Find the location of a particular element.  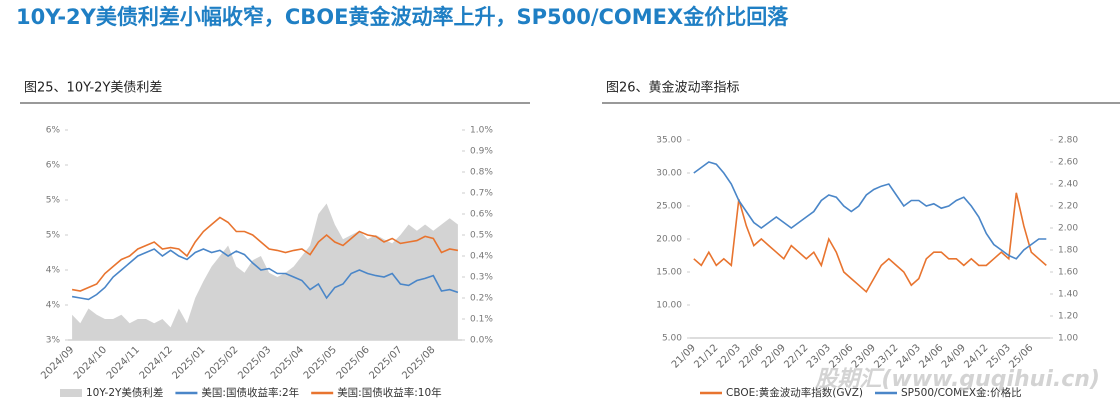

y-tick-label: 15.00 is located at coordinates (669, 273).